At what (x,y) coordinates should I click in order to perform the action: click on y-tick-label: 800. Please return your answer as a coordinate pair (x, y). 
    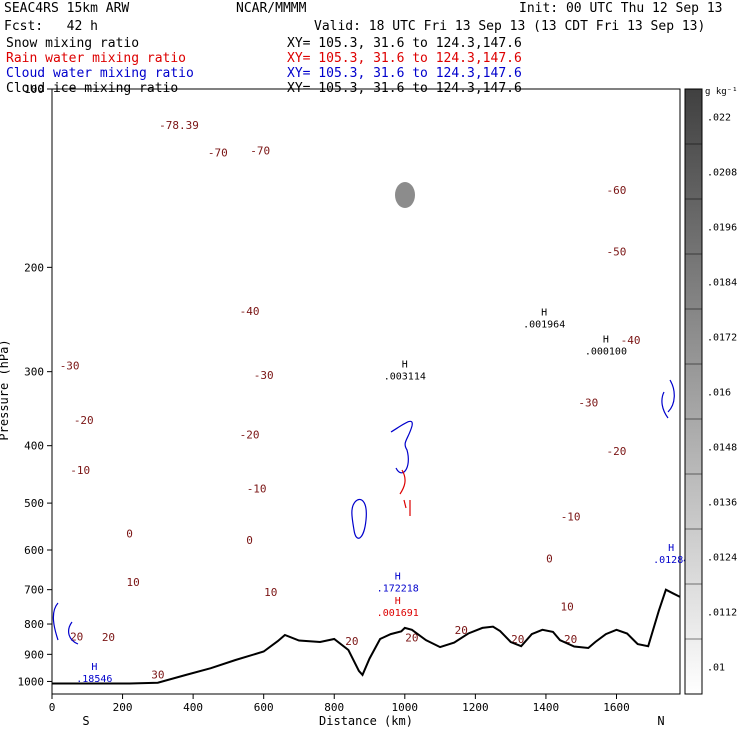
    Looking at the image, I should click on (34, 624).